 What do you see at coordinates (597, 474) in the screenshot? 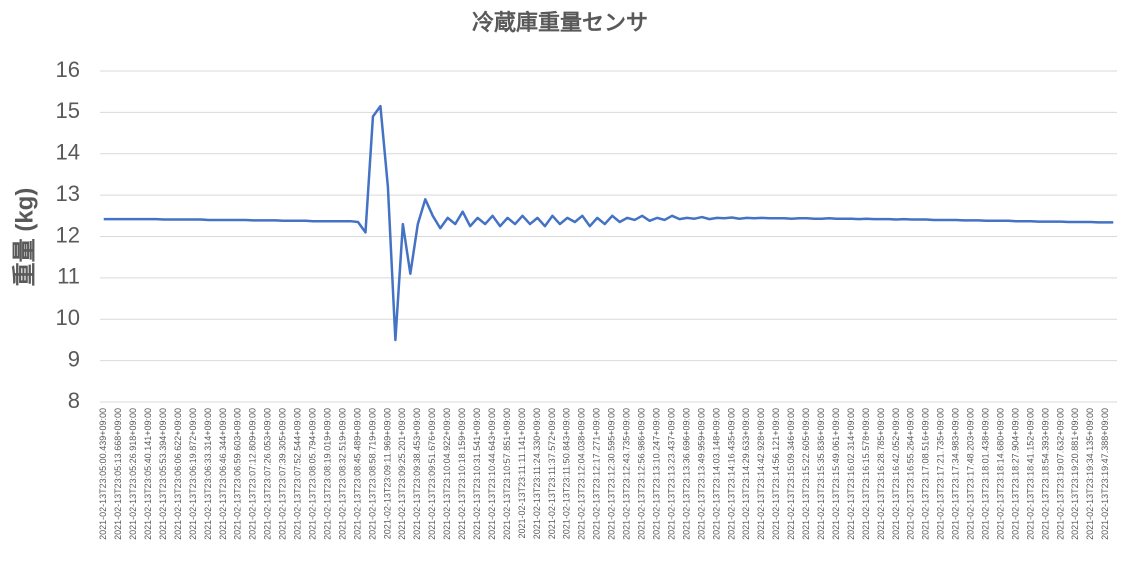
I see `x-tick-label: 2021-02-13T23:12:17.271+09:00` at bounding box center [597, 474].